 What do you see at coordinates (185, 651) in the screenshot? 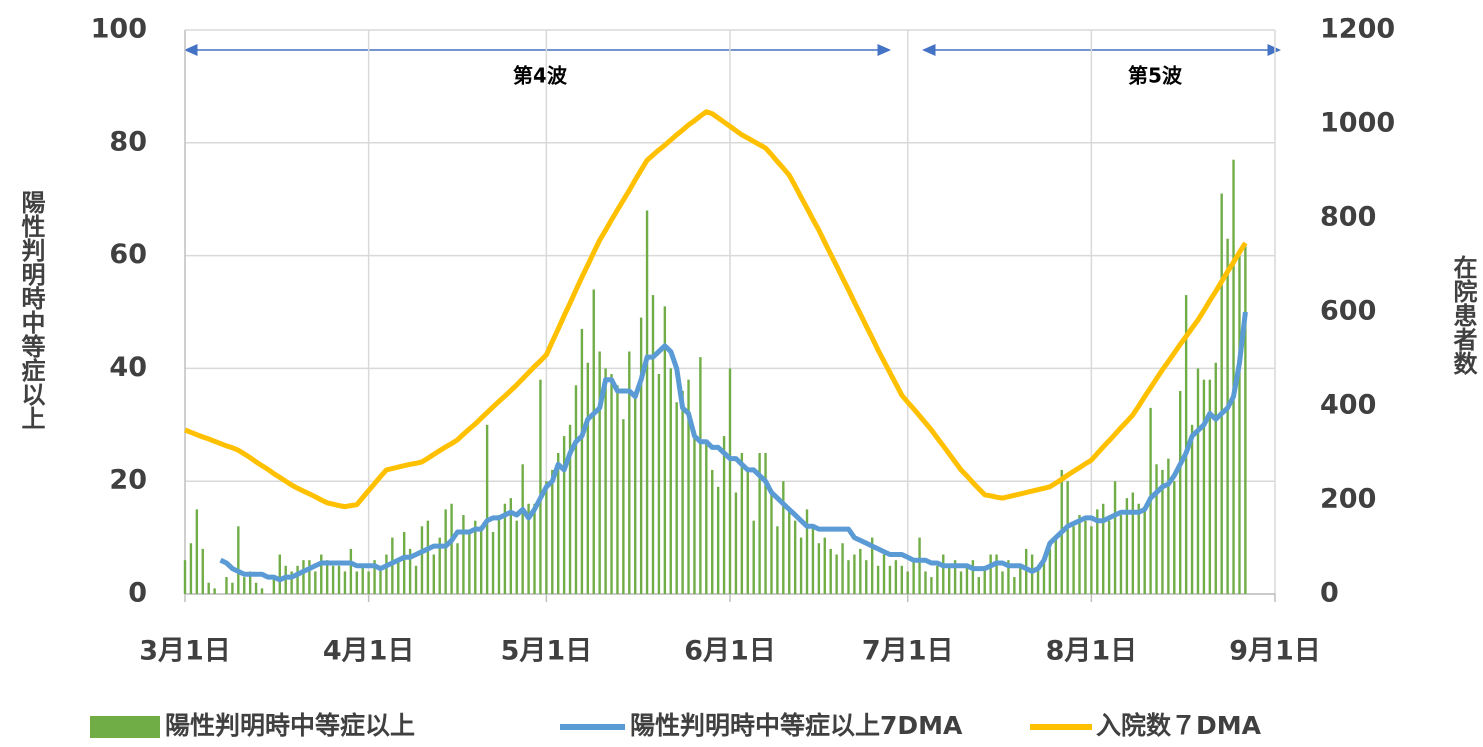
I see `x-tick-label: 3月1日` at bounding box center [185, 651].